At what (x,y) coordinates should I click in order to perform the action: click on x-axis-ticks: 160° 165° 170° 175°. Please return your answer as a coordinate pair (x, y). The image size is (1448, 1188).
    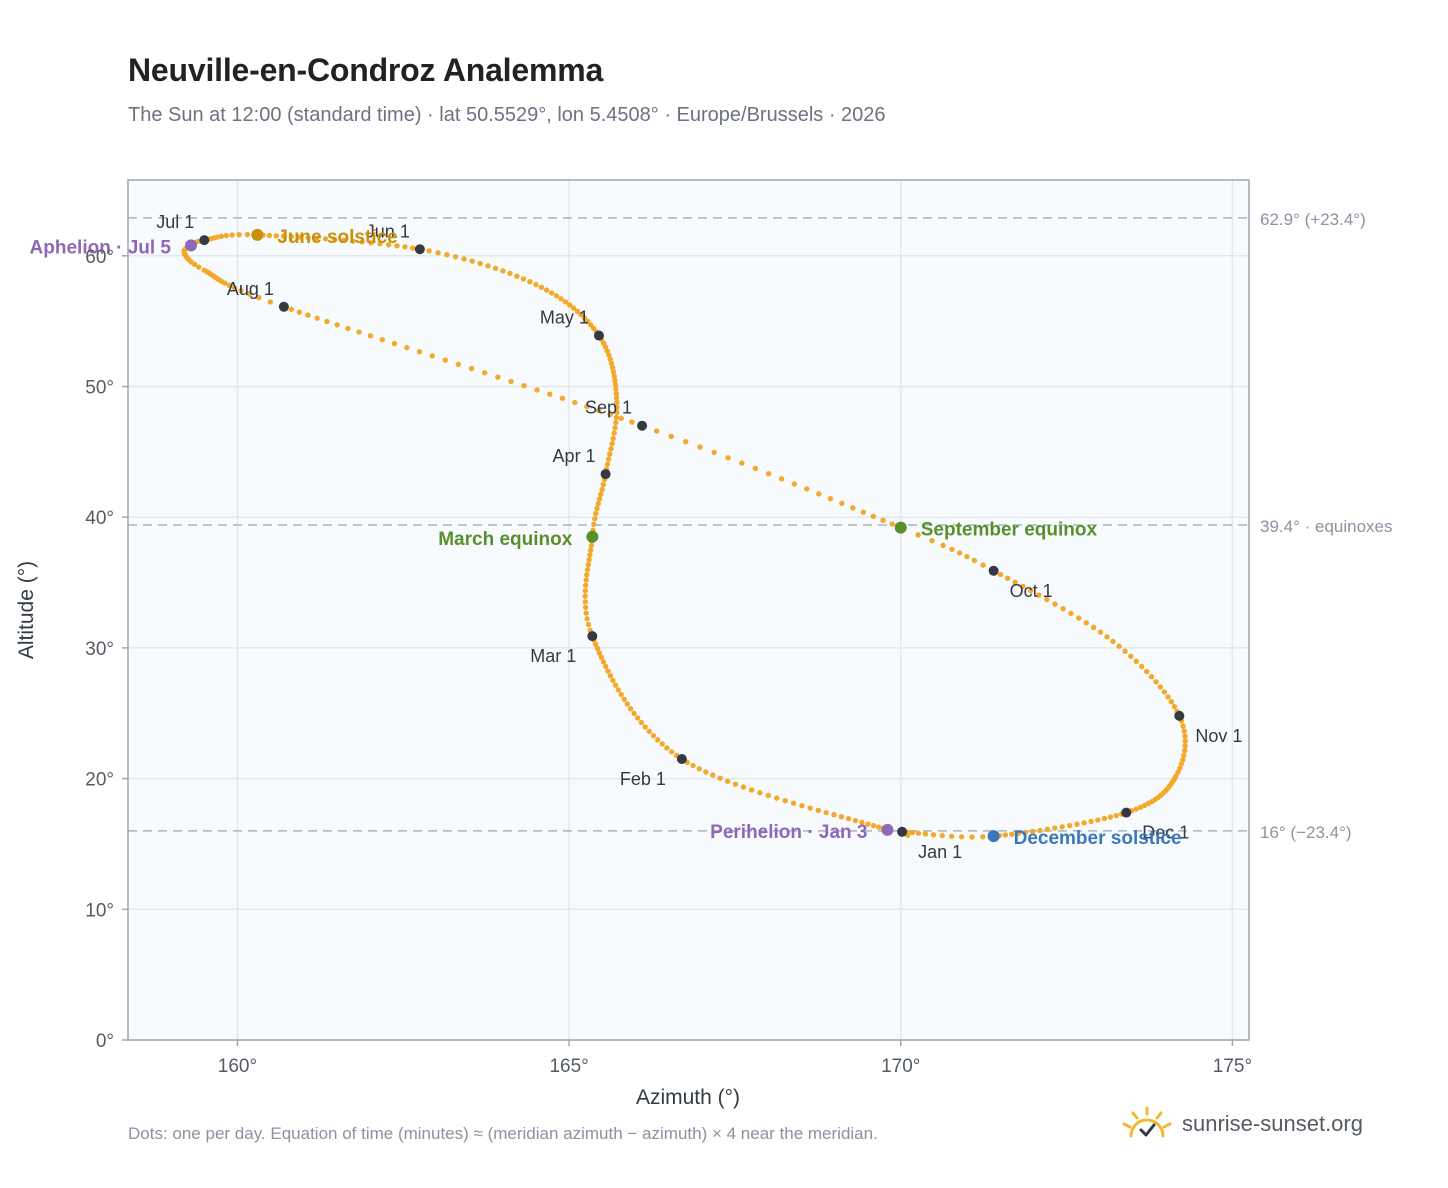
    Looking at the image, I should click on (735, 1058).